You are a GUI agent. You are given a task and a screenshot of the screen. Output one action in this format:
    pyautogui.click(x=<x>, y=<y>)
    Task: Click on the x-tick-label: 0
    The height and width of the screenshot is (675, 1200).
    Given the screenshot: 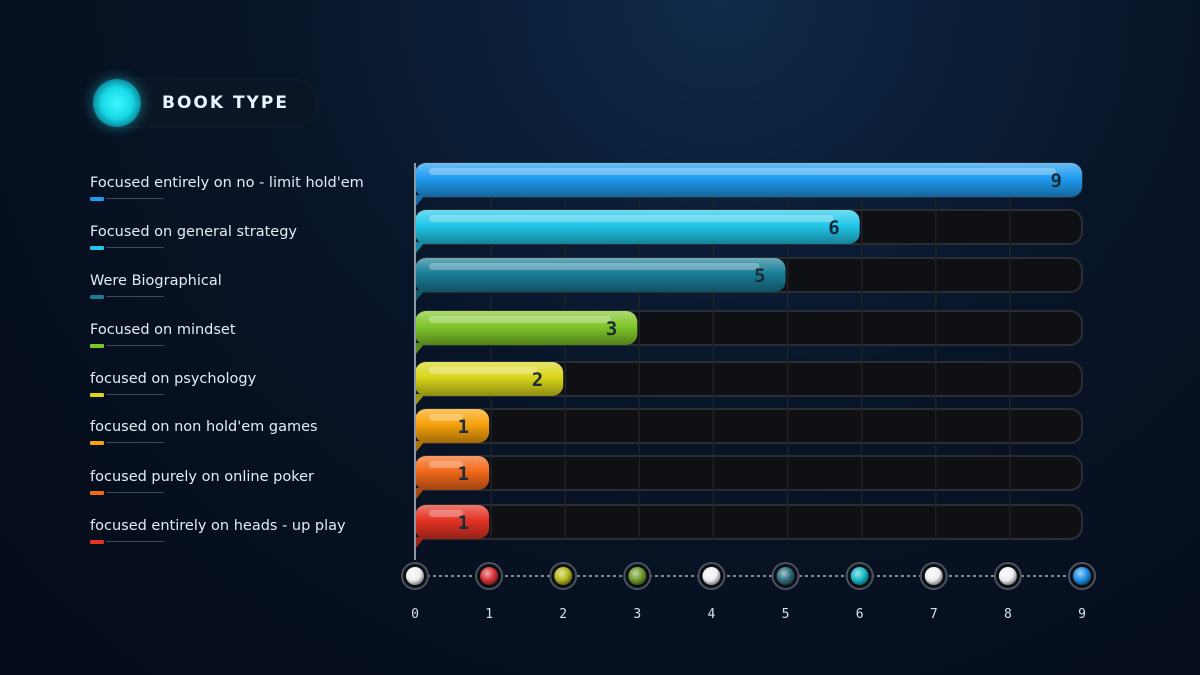 What is the action you would take?
    pyautogui.click(x=415, y=614)
    